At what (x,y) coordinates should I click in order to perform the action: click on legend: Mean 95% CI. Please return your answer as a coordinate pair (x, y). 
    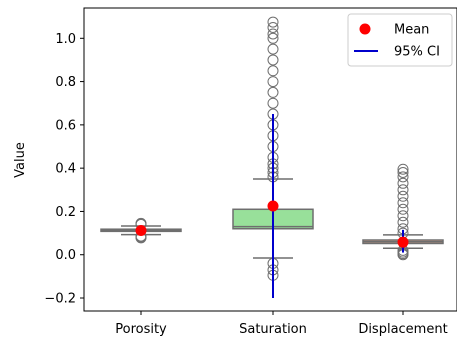
    Looking at the image, I should click on (400, 40).